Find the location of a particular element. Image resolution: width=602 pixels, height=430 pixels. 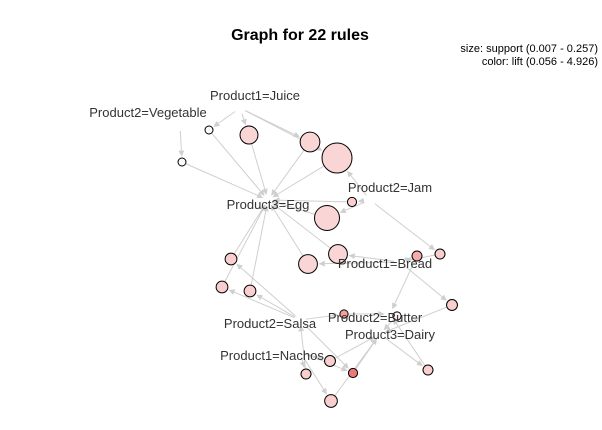

legend-size: size: support (0.007 - 0.257) is located at coordinates (529, 49).